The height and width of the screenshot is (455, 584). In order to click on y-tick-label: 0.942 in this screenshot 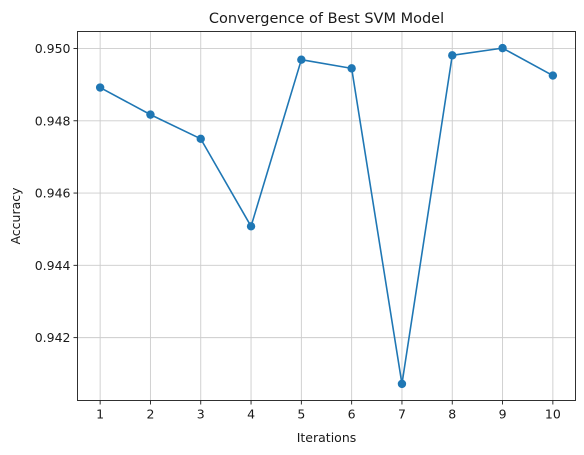, I will do `click(53, 337)`.